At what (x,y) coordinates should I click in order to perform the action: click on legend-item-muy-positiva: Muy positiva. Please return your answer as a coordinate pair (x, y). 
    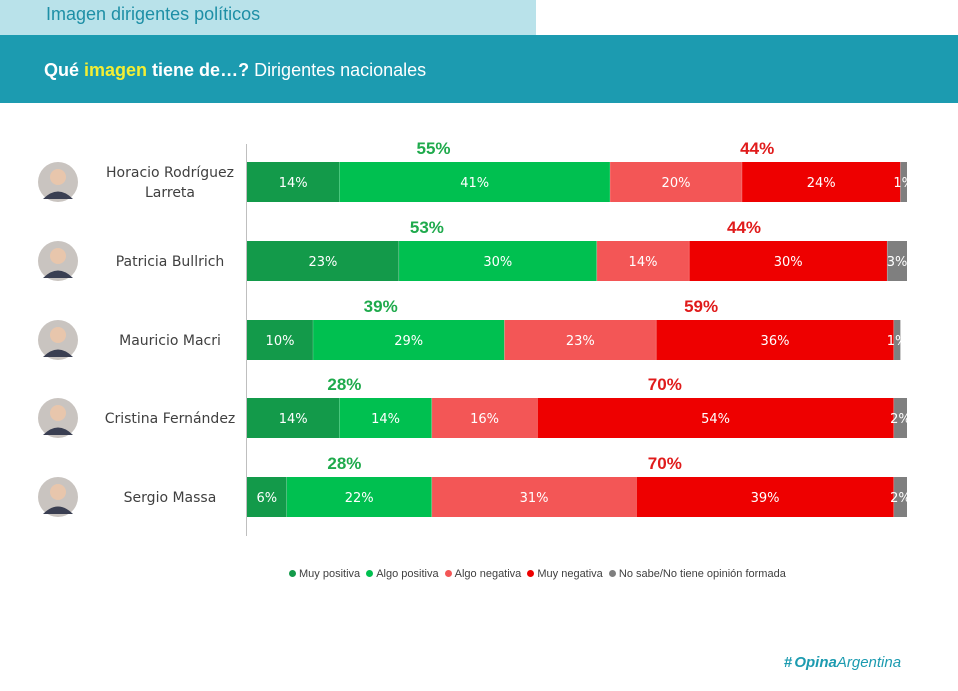
    Looking at the image, I should click on (324, 574).